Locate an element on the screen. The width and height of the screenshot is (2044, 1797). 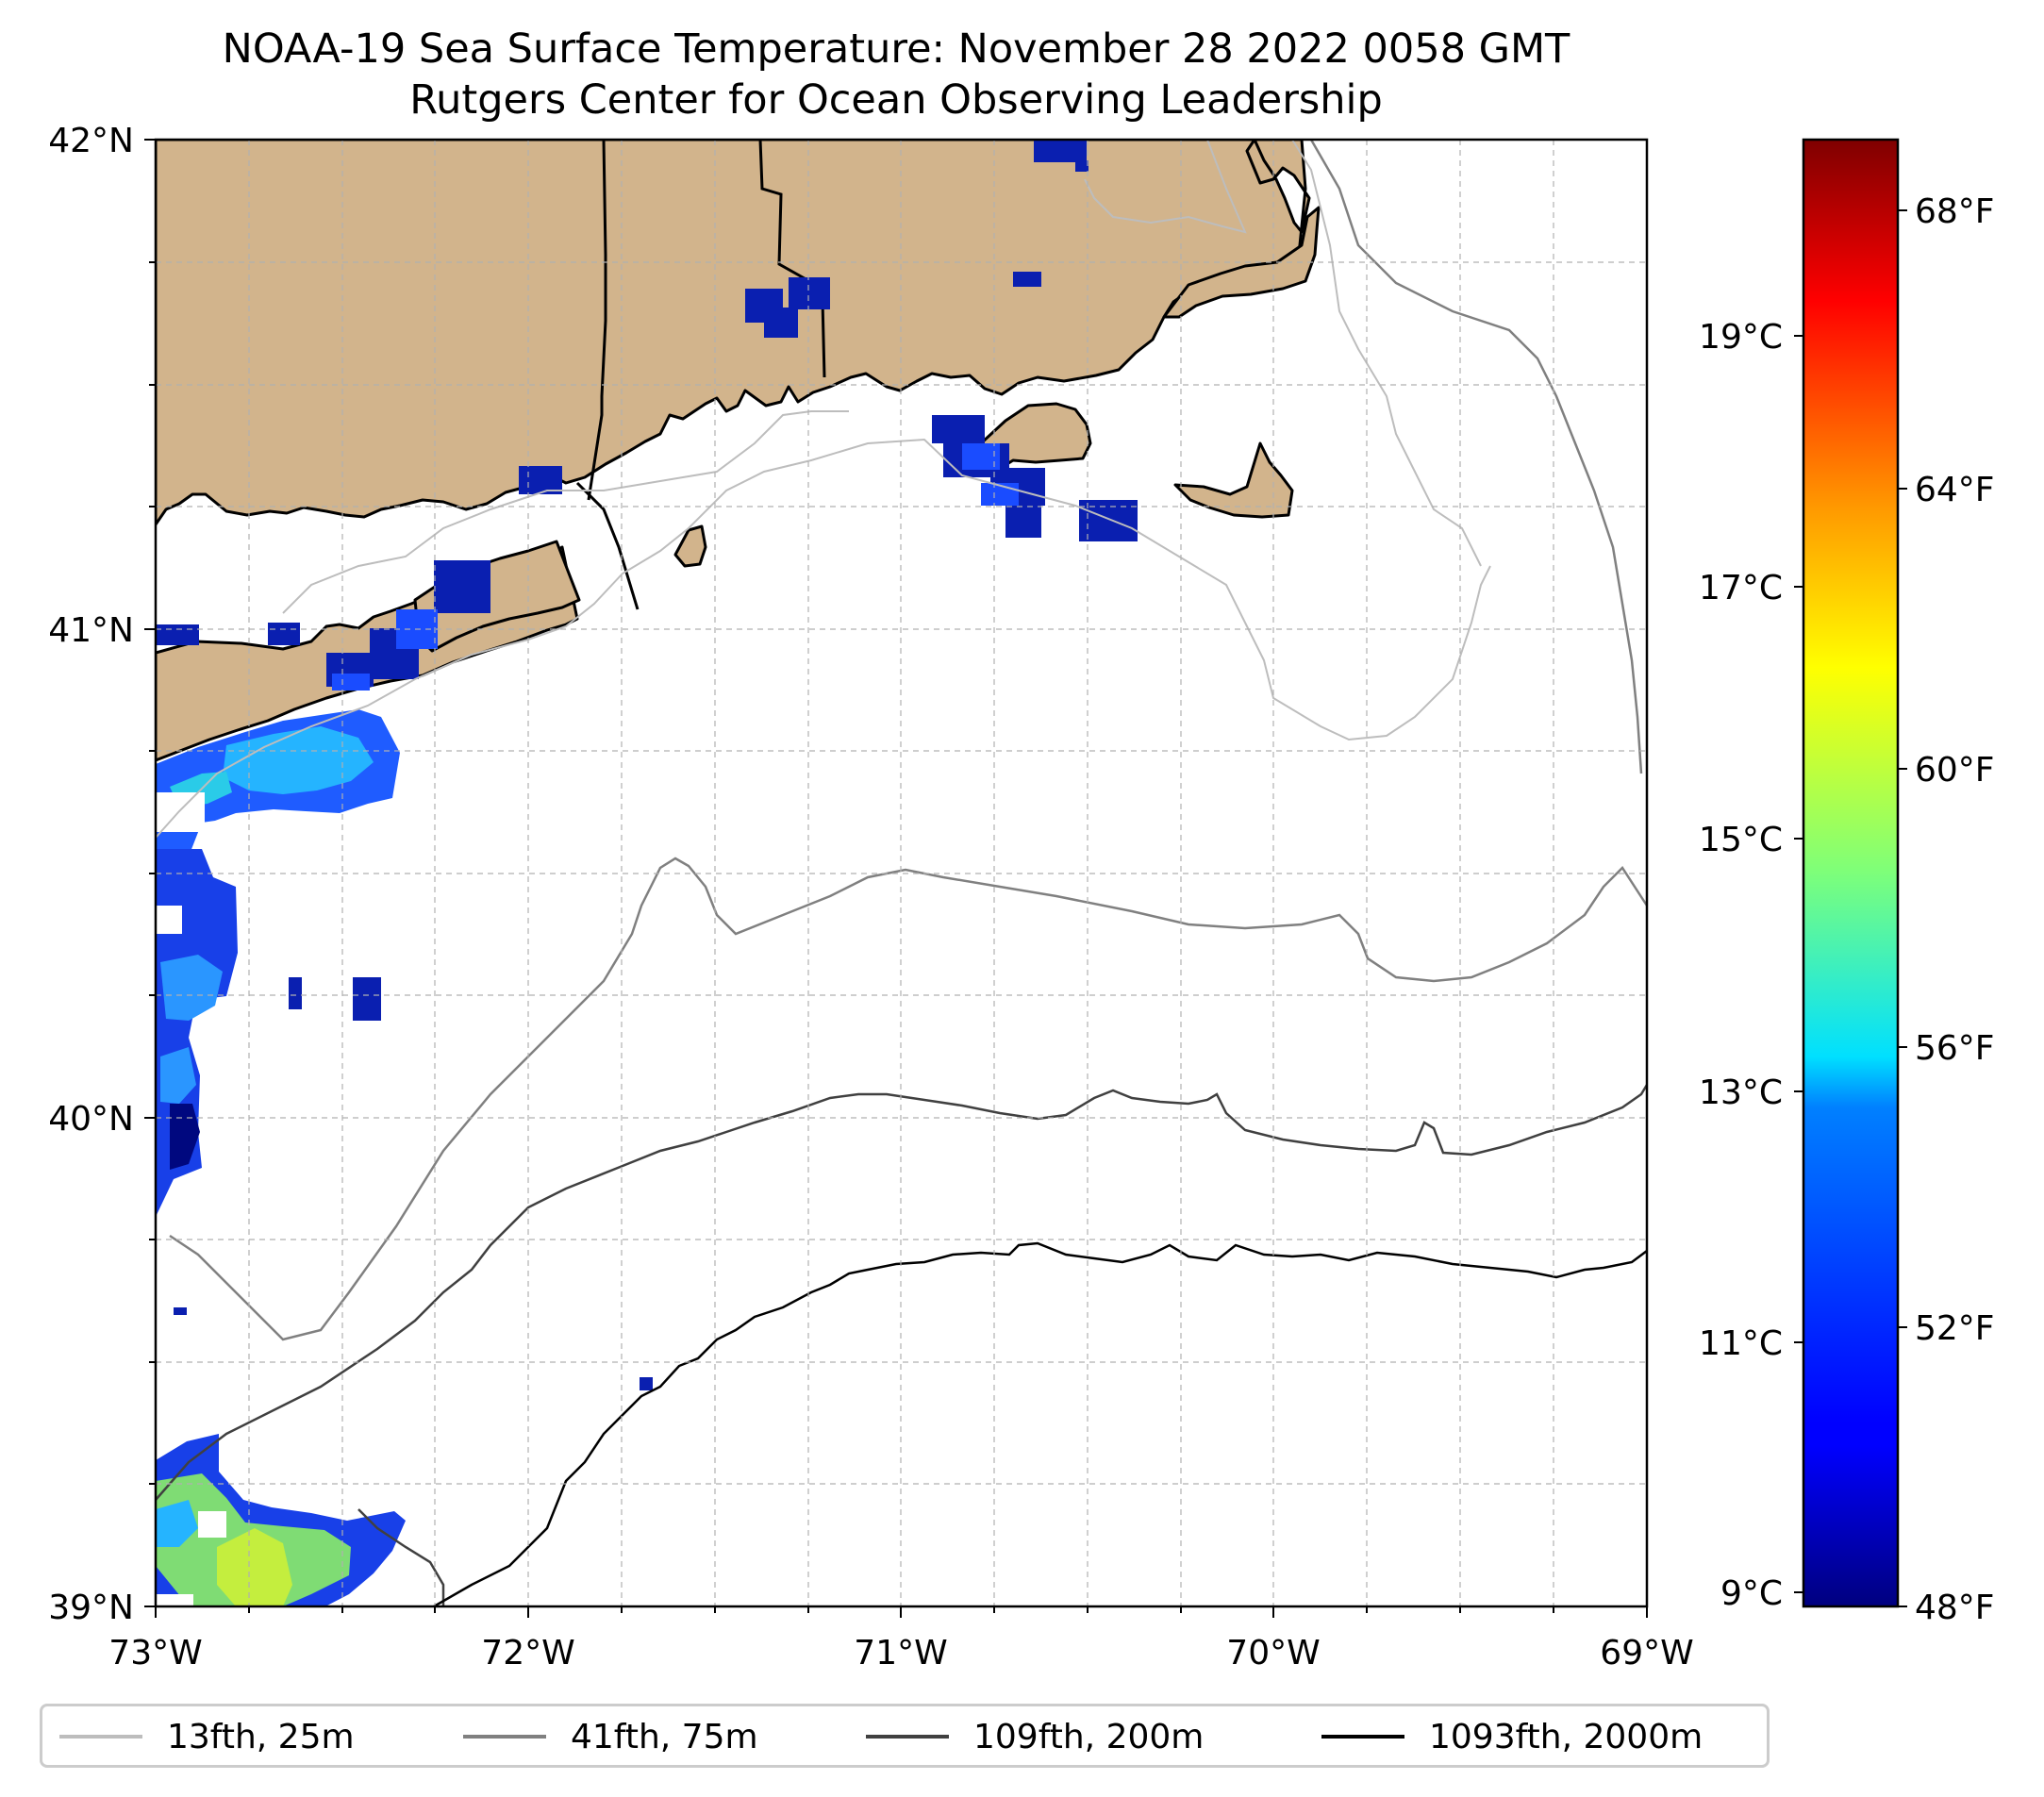
legend-item: 1093fth, 2000m is located at coordinates (1512, 1736).